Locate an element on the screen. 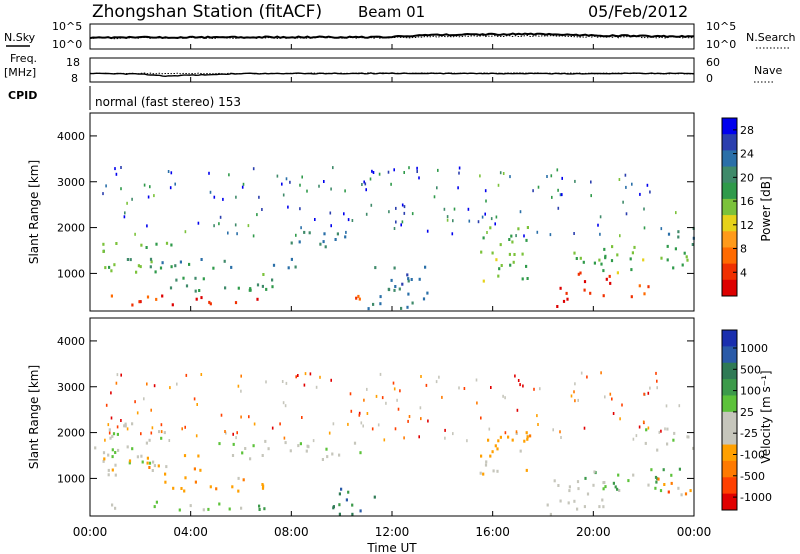  colorbar-tick-label: 16 is located at coordinates (747, 201).